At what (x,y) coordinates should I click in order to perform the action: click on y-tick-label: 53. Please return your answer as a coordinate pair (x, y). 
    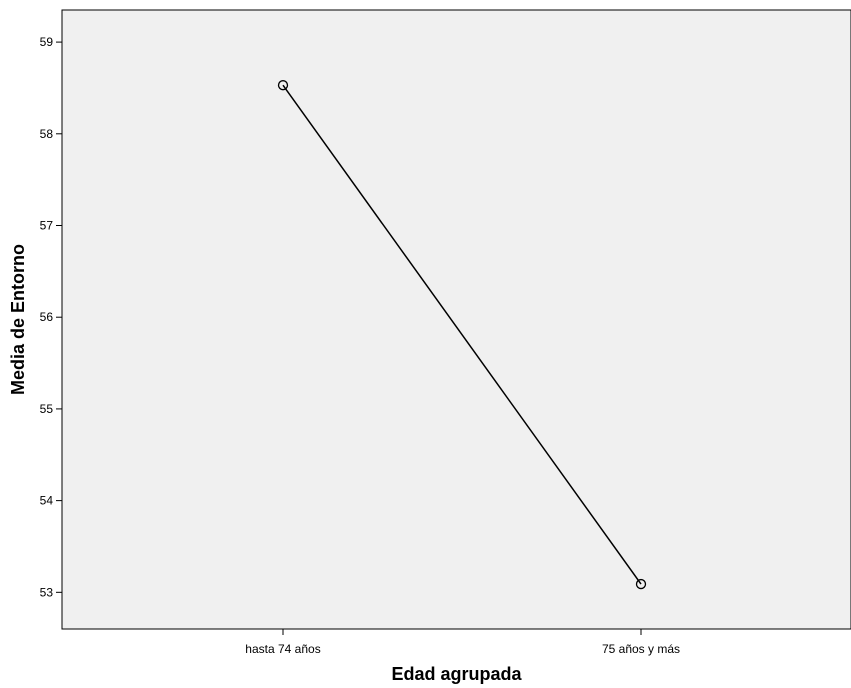
    Looking at the image, I should click on (47, 592).